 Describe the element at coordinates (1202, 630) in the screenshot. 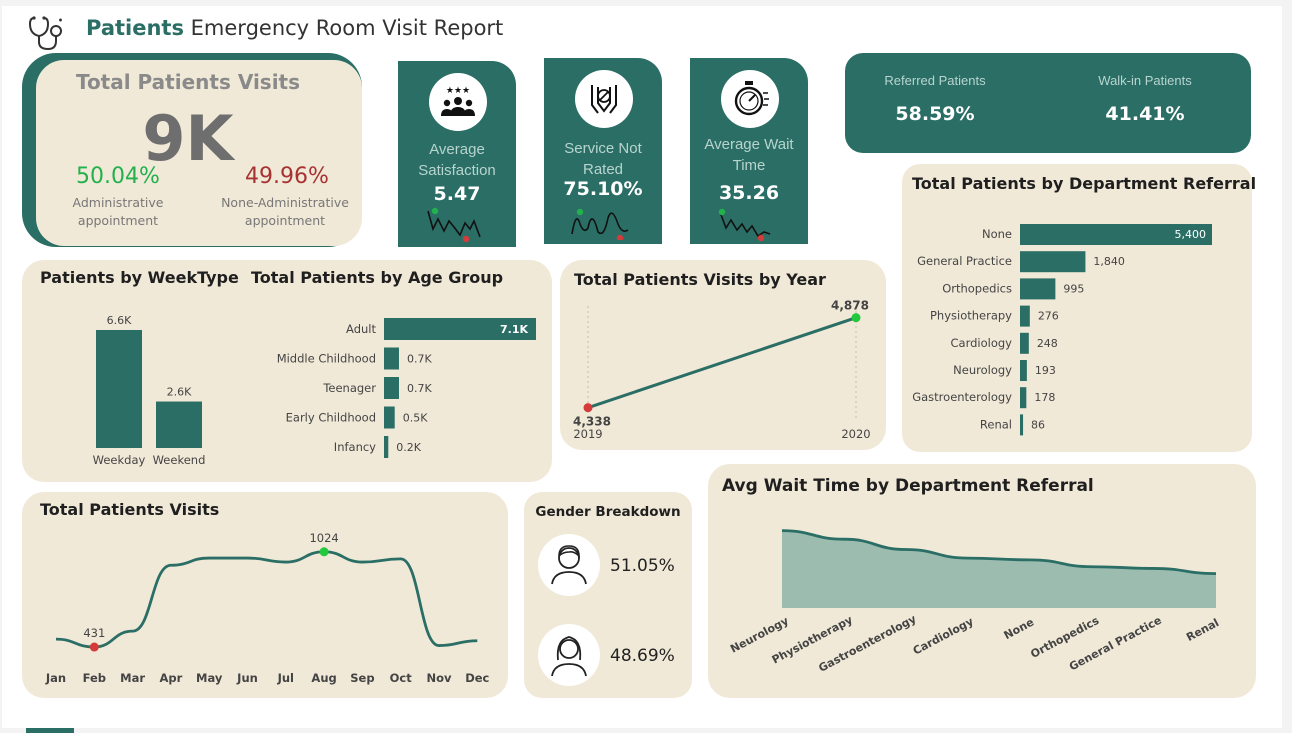

I see `wait-time-axis-label: Renal` at that location.